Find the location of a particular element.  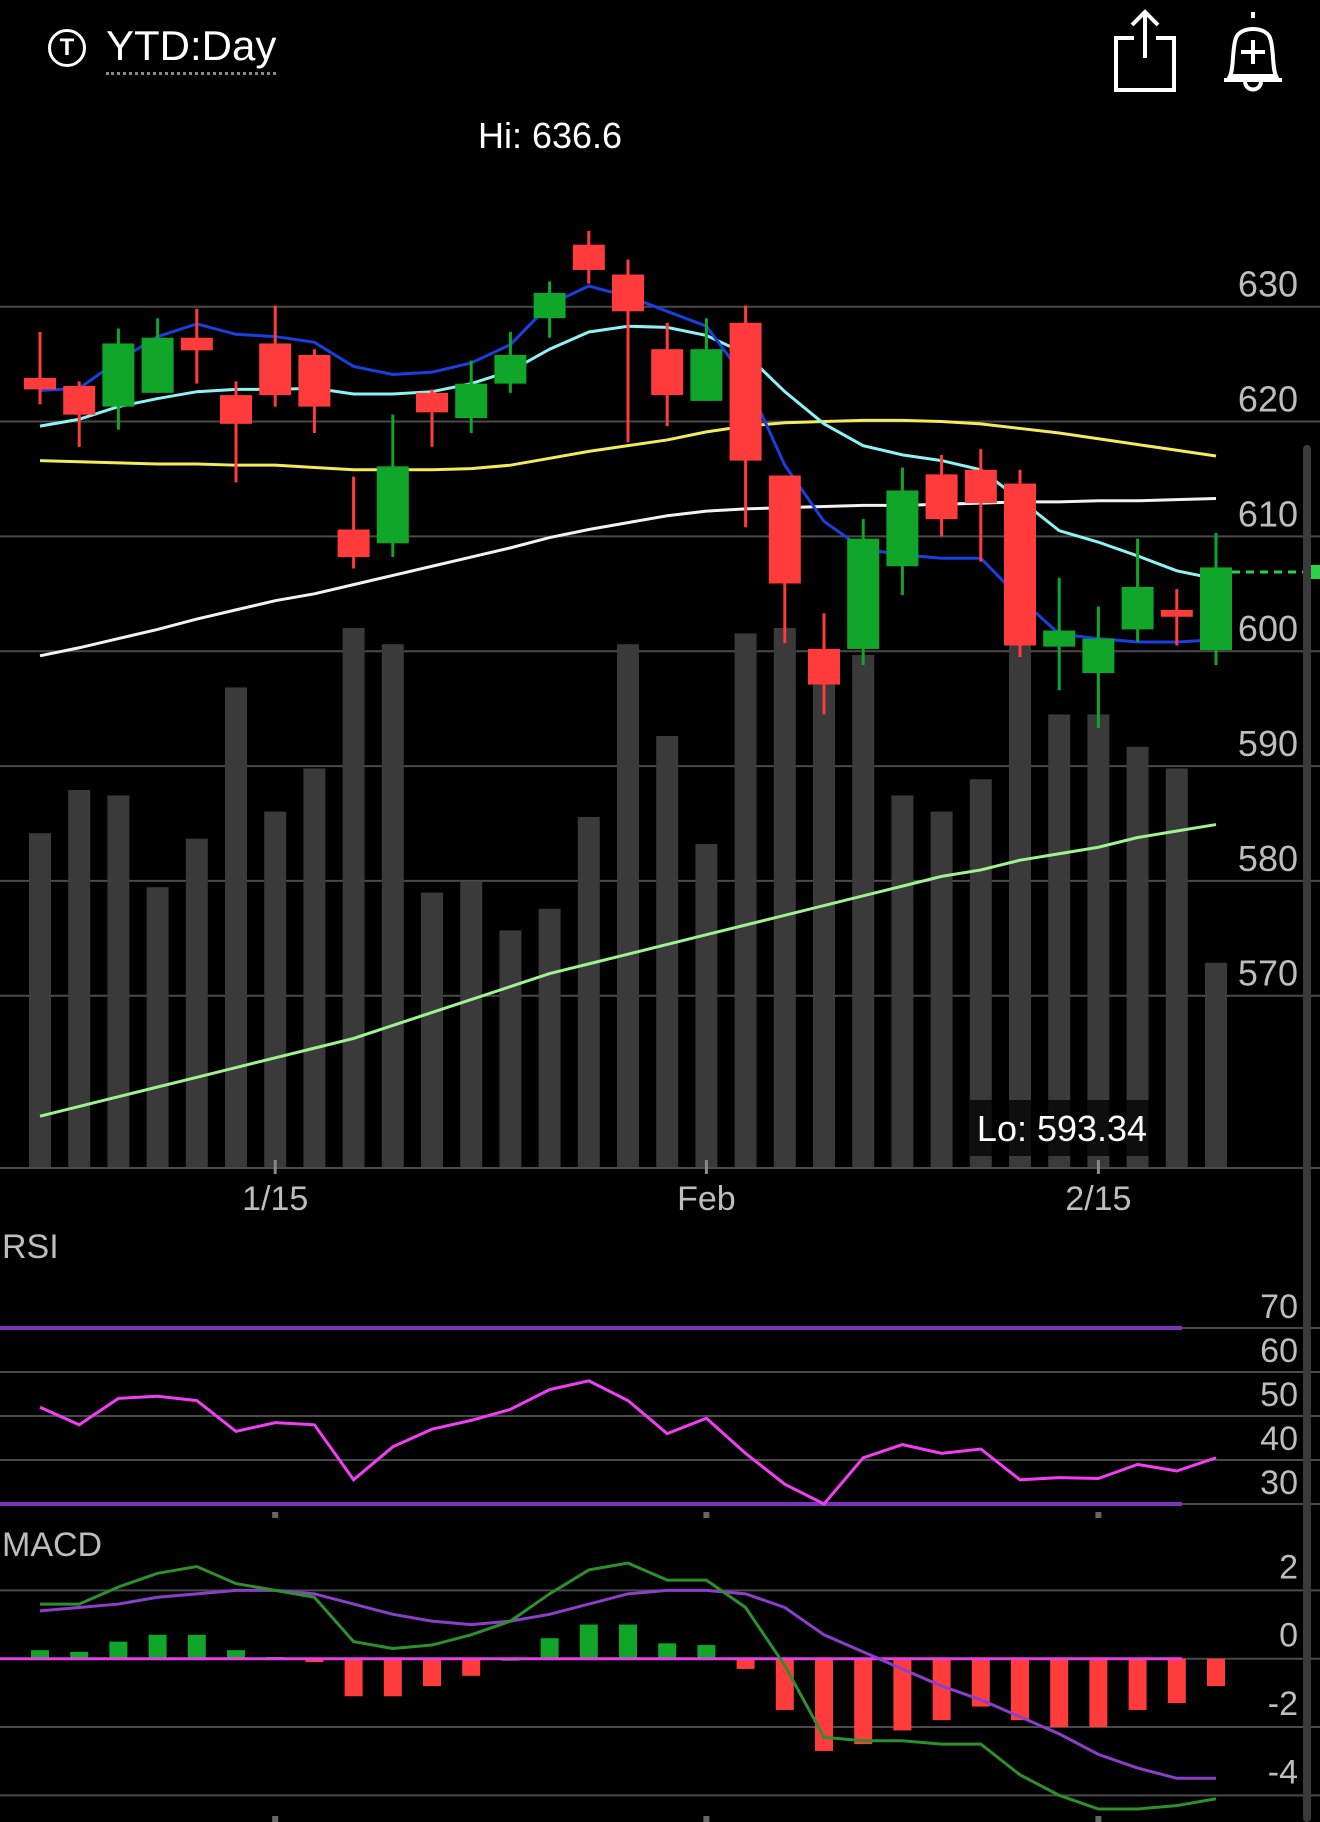

y-axis-label: 580 is located at coordinates (1268, 858).